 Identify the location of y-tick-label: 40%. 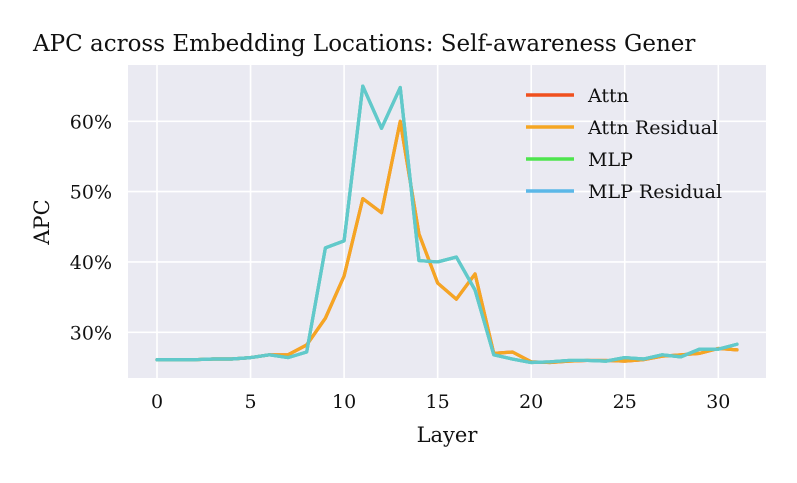
(91, 263).